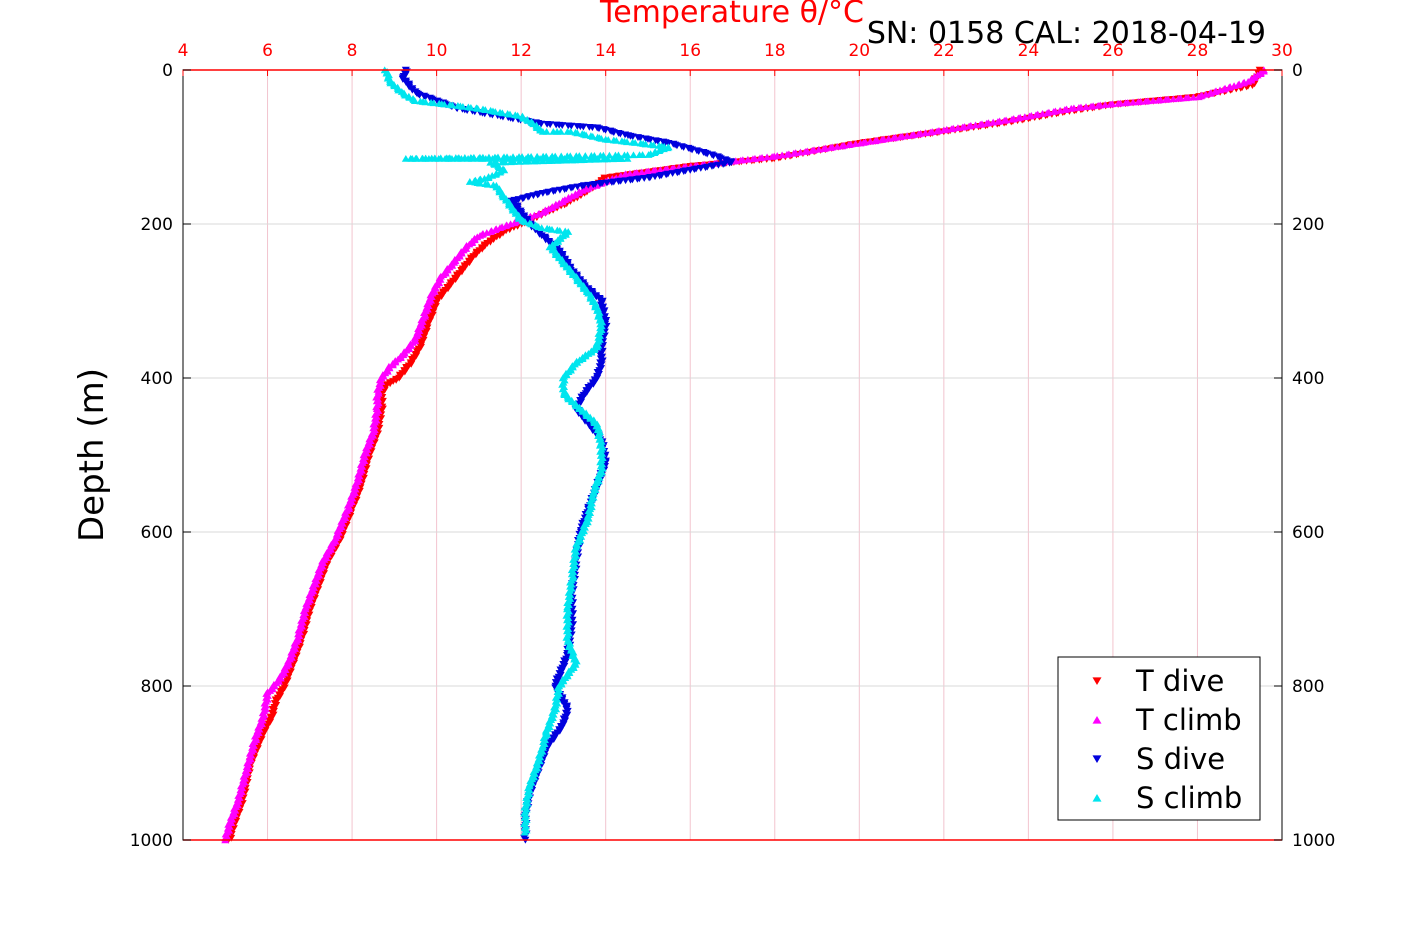 The height and width of the screenshot is (945, 1417). I want to click on legend: T dive T climb S dive S climb, so click(1159, 738).